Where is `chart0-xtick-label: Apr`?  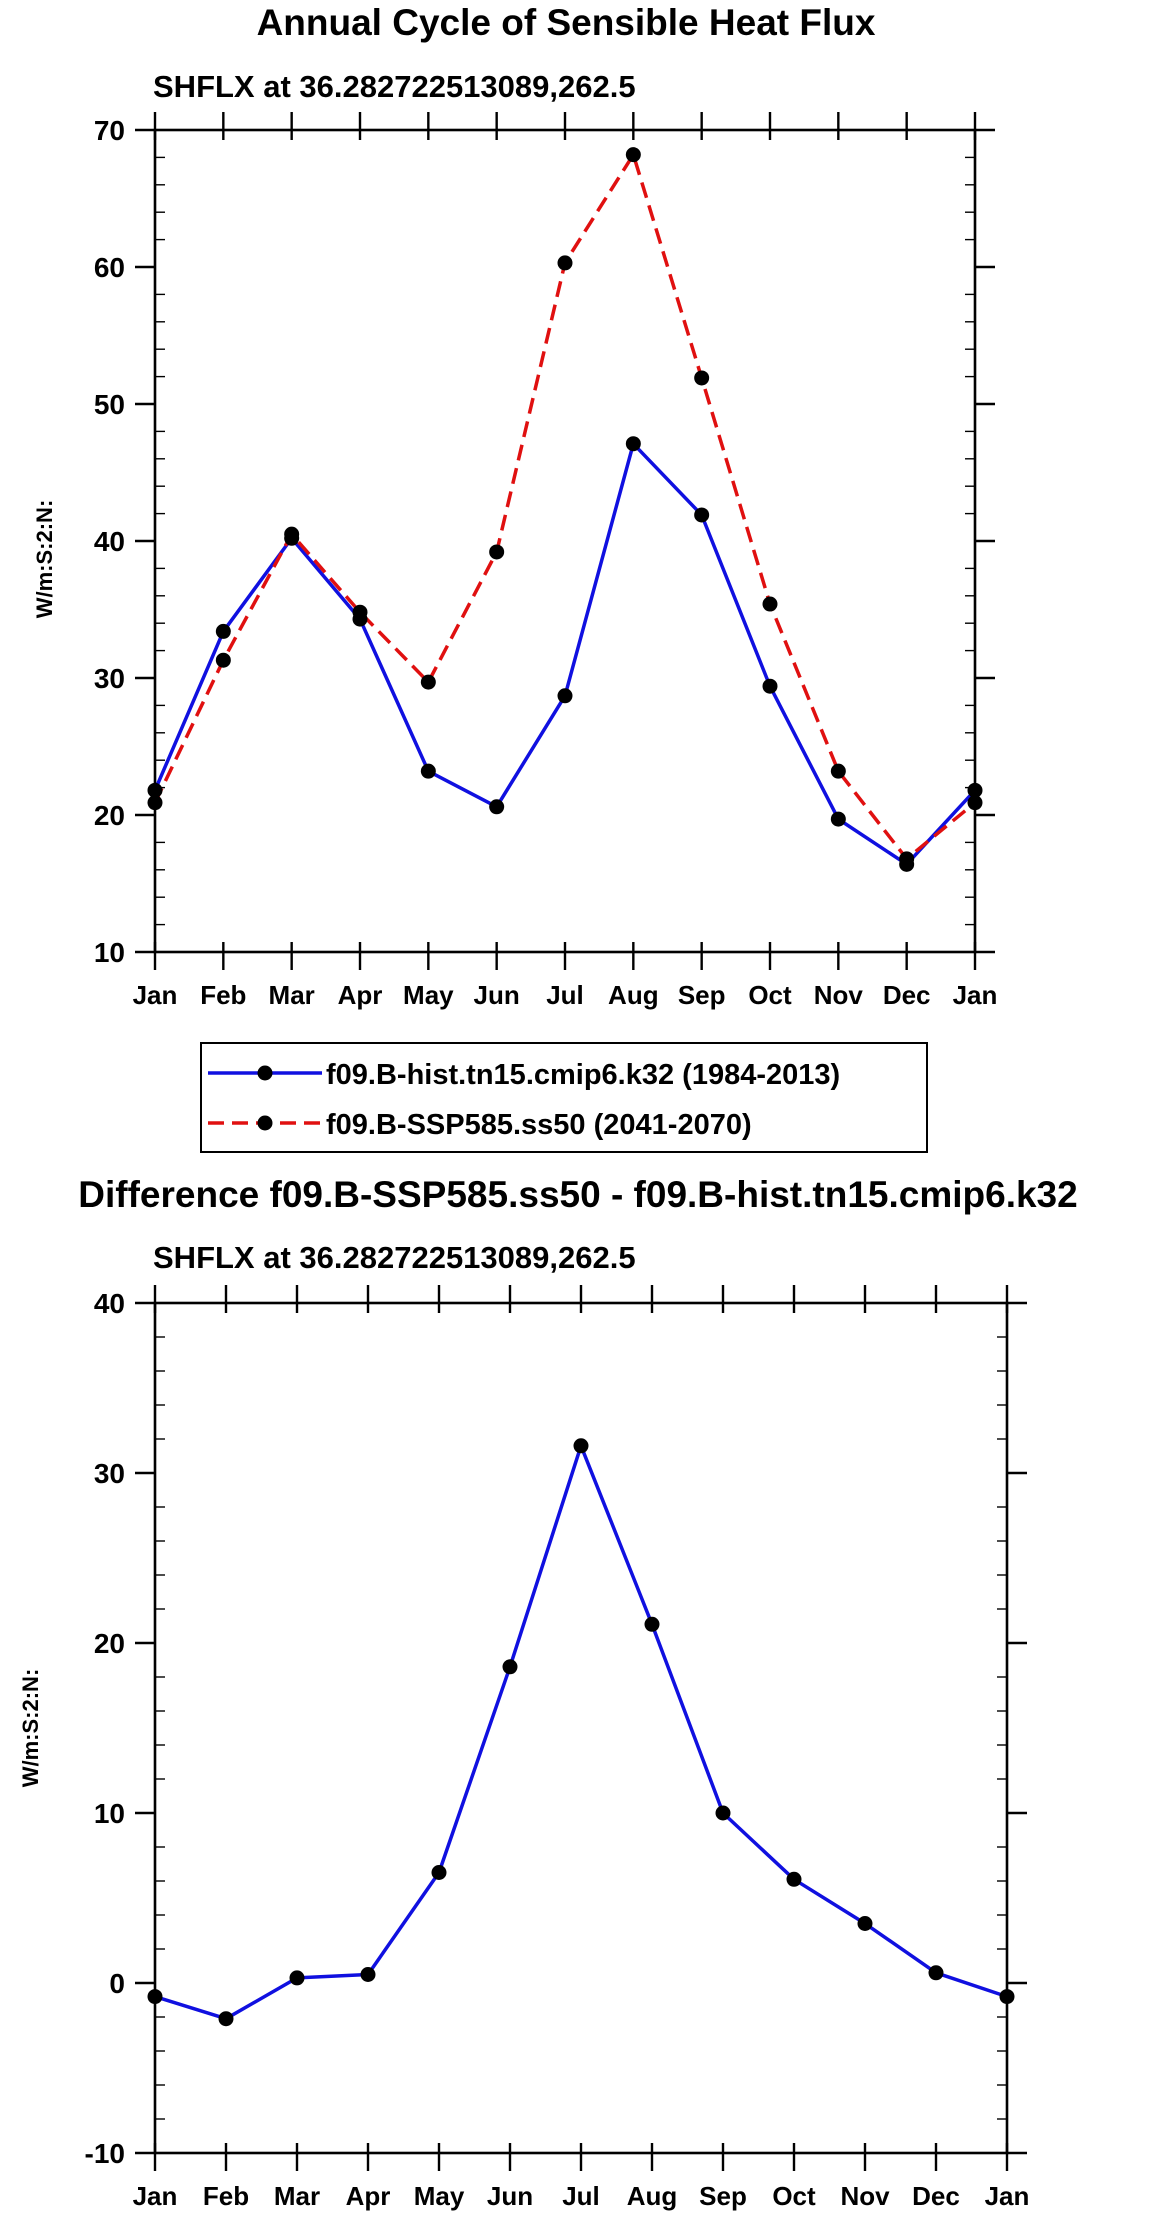 chart0-xtick-label: Apr is located at coordinates (360, 995).